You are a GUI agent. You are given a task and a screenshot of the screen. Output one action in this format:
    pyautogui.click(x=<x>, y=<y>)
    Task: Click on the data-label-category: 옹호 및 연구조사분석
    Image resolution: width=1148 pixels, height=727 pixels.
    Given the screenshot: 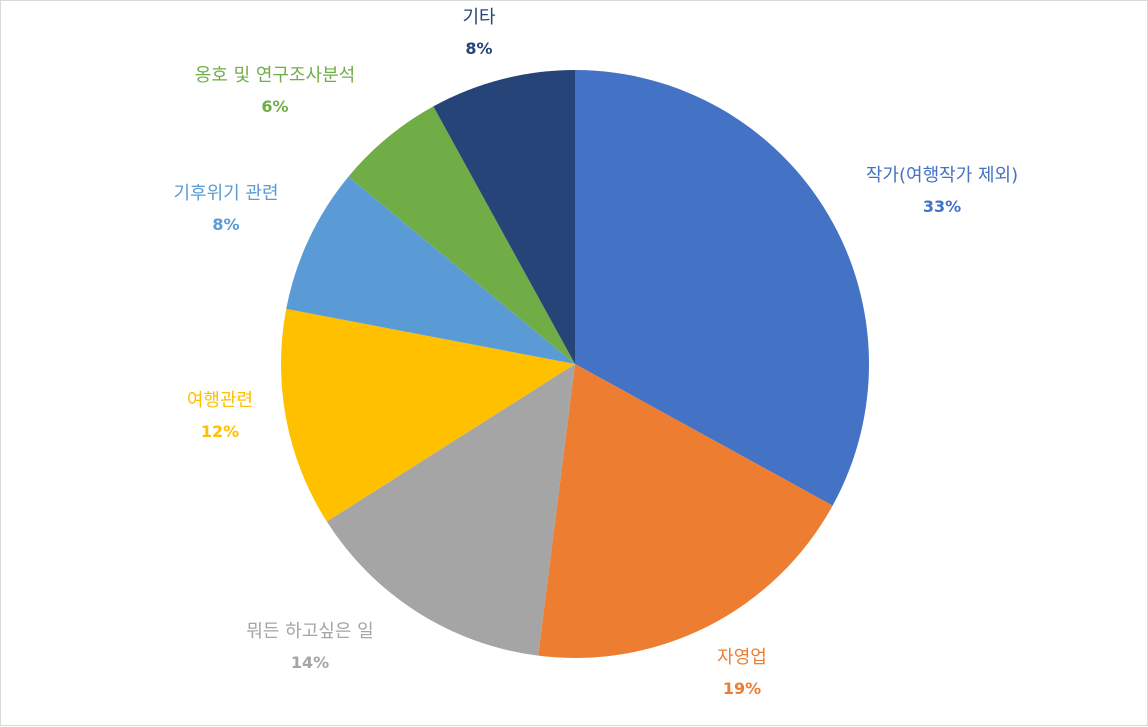 What is the action you would take?
    pyautogui.click(x=275, y=75)
    